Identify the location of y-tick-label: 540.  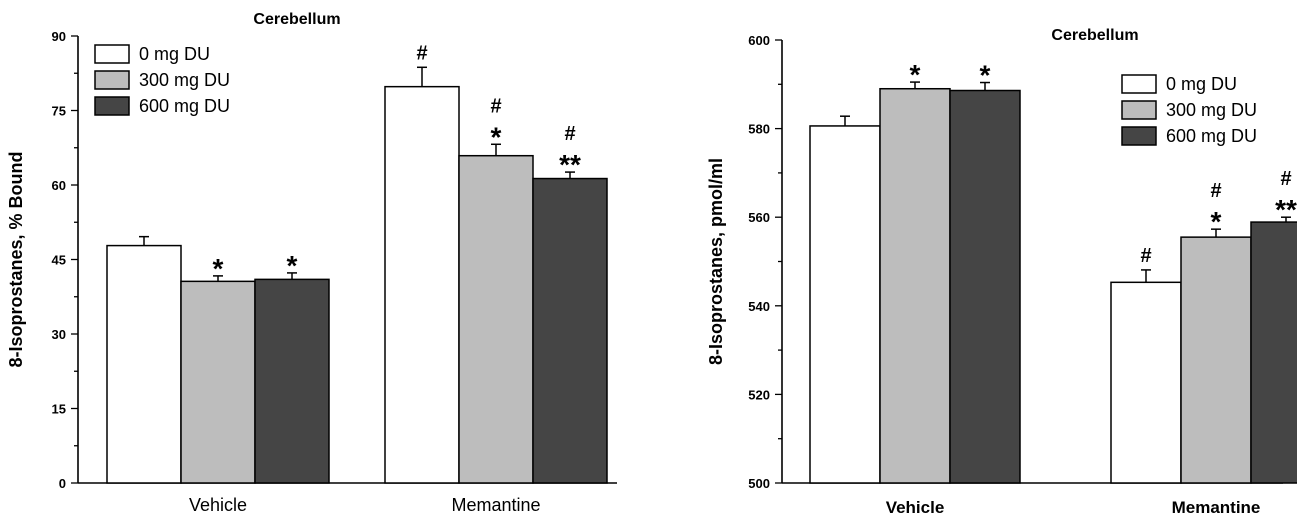
(759, 306).